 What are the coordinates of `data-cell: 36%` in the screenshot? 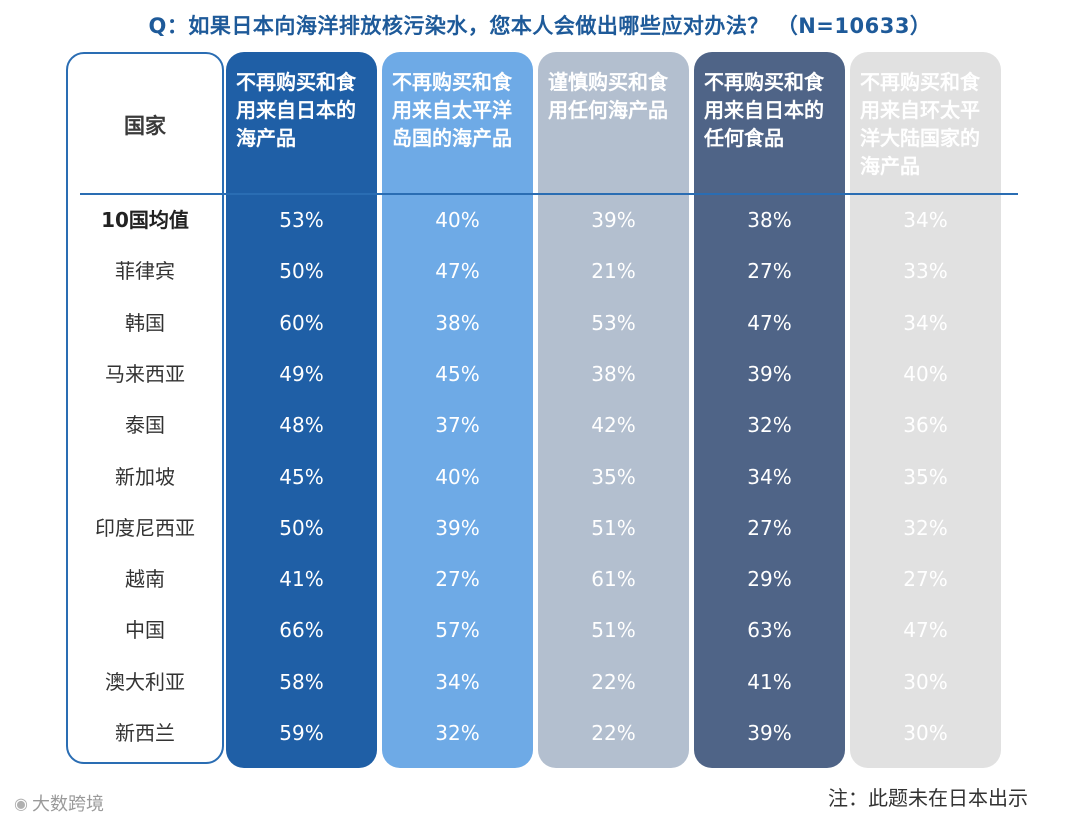 It's located at (925, 425).